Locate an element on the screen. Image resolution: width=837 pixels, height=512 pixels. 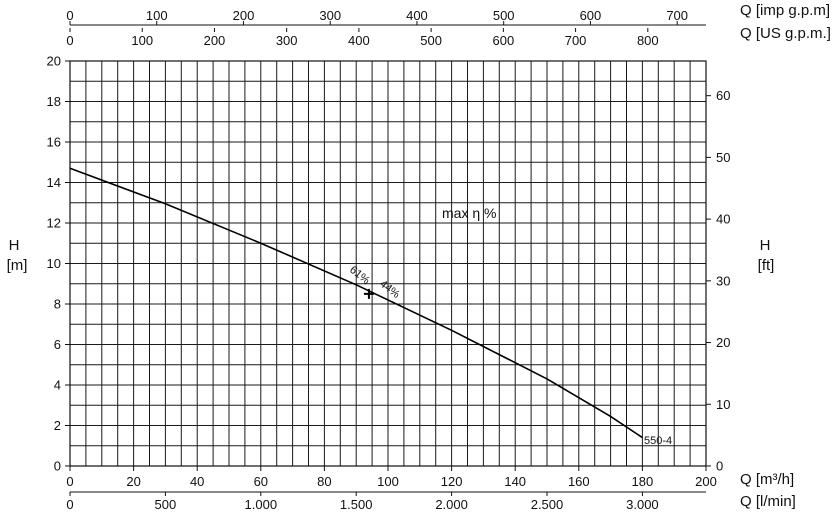
x-impgpm-tick-label-400: 400 is located at coordinates (417, 15).